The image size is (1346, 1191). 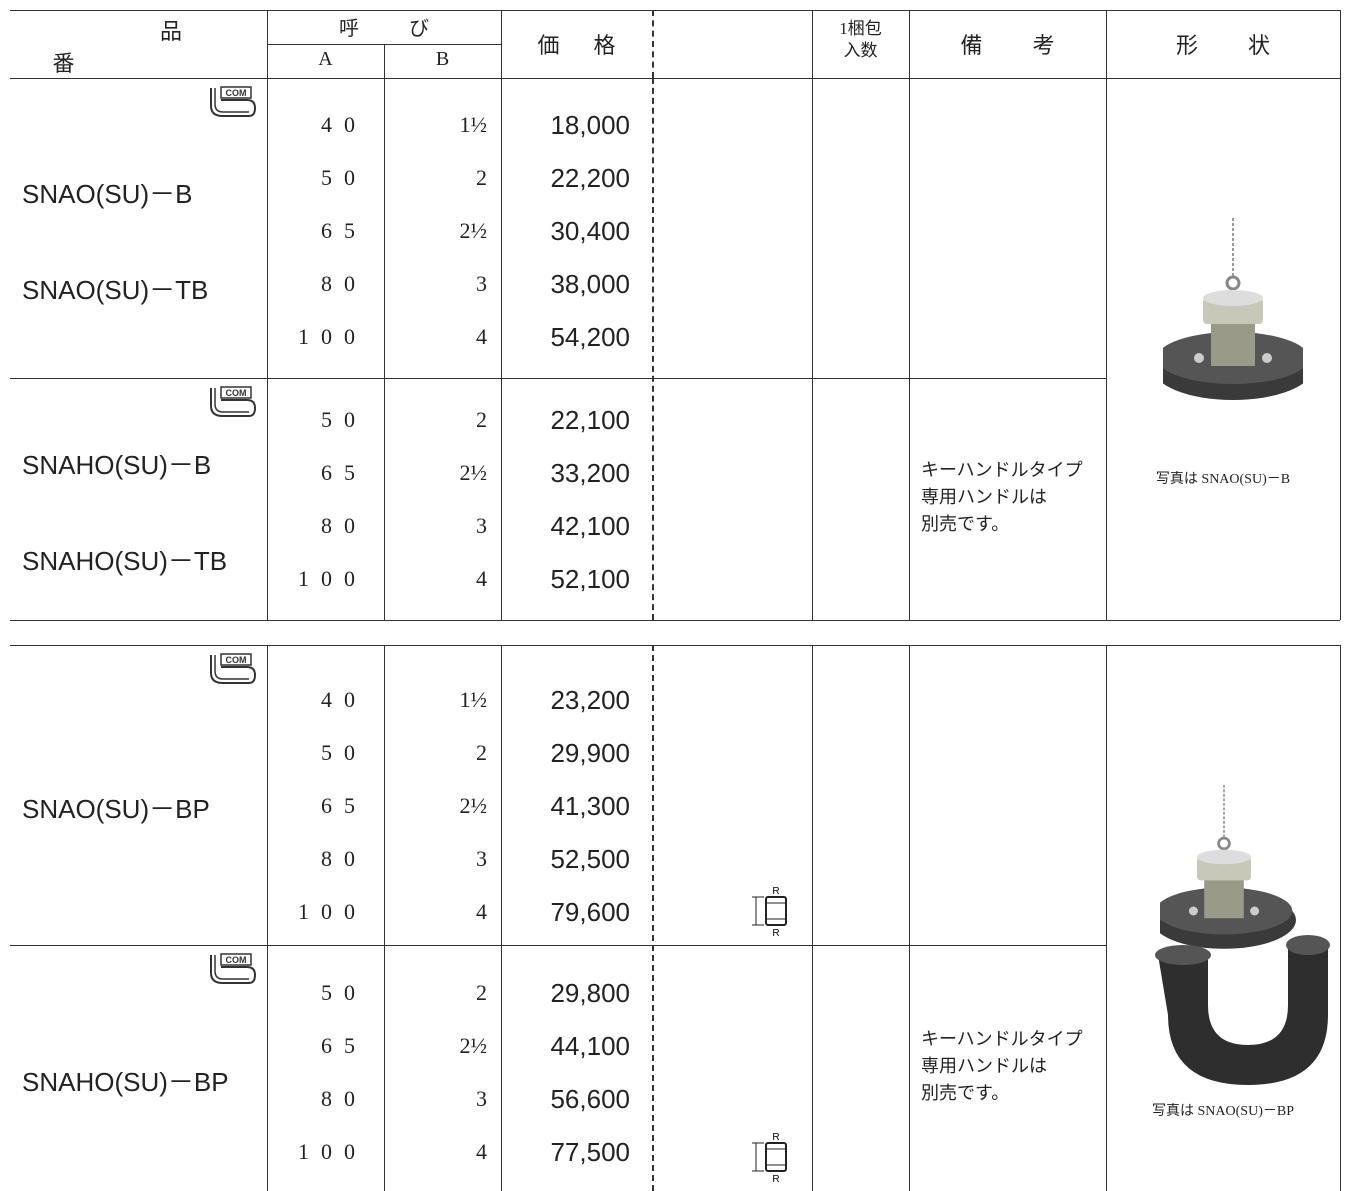 What do you see at coordinates (590, 912) in the screenshot?
I see `price: 79,600` at bounding box center [590, 912].